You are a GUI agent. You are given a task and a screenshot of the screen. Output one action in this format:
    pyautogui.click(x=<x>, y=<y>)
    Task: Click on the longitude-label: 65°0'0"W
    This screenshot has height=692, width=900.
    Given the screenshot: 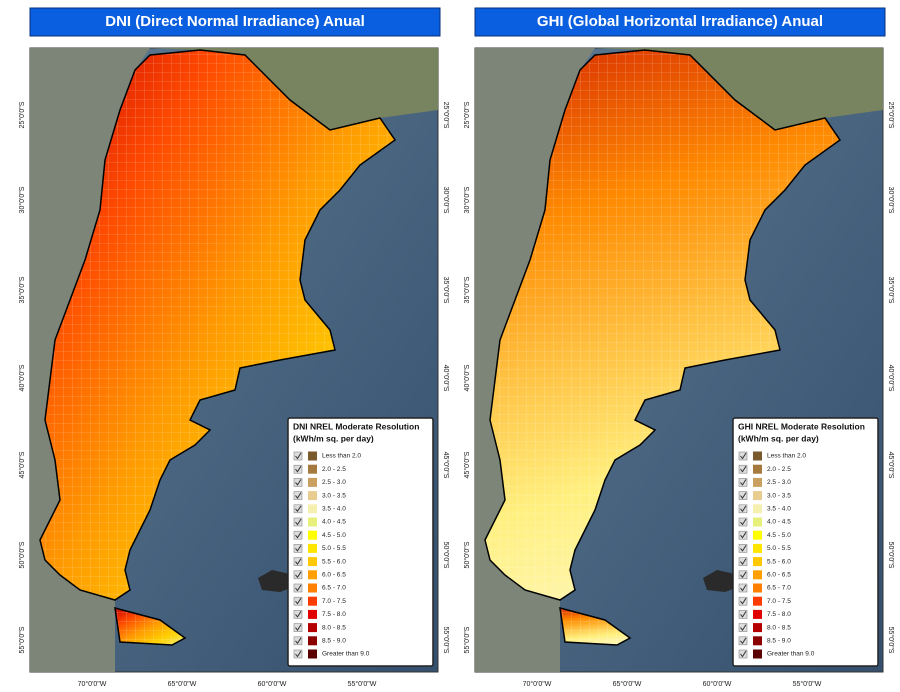 What is the action you would take?
    pyautogui.click(x=627, y=684)
    